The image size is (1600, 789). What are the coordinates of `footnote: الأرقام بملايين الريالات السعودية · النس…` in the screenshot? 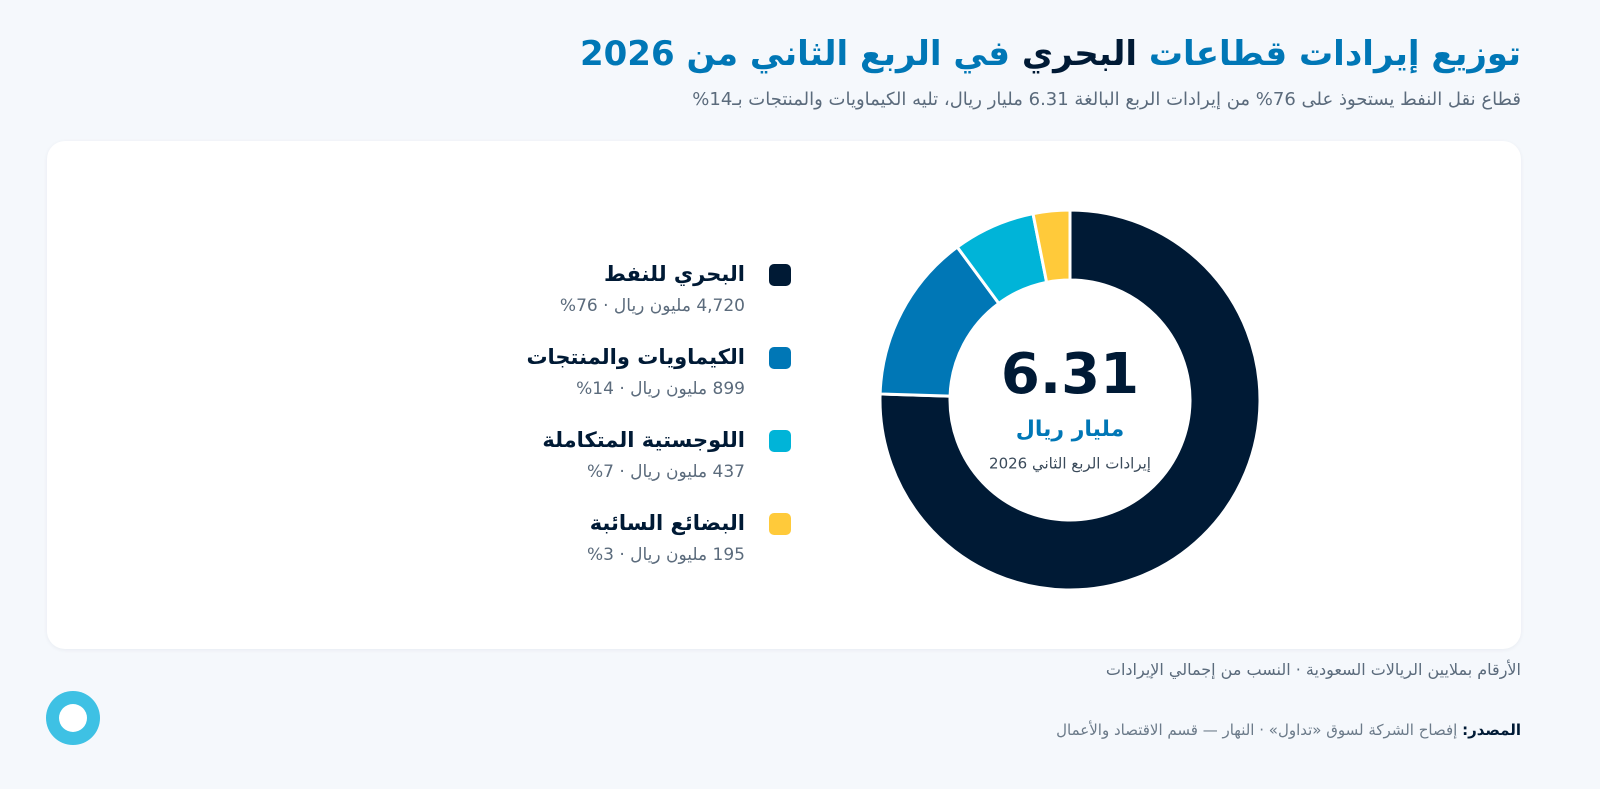 It's located at (1313, 669).